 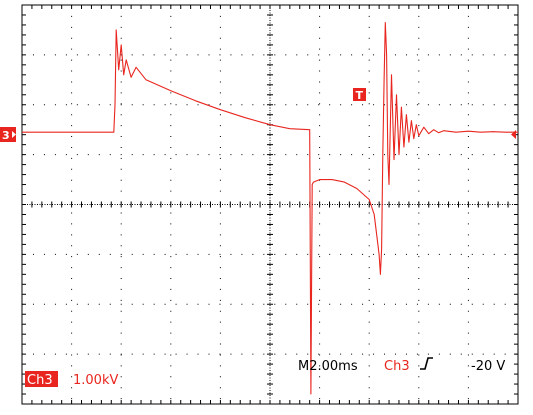 What do you see at coordinates (488, 366) in the screenshot?
I see `trigger-level-readout: -20 V` at bounding box center [488, 366].